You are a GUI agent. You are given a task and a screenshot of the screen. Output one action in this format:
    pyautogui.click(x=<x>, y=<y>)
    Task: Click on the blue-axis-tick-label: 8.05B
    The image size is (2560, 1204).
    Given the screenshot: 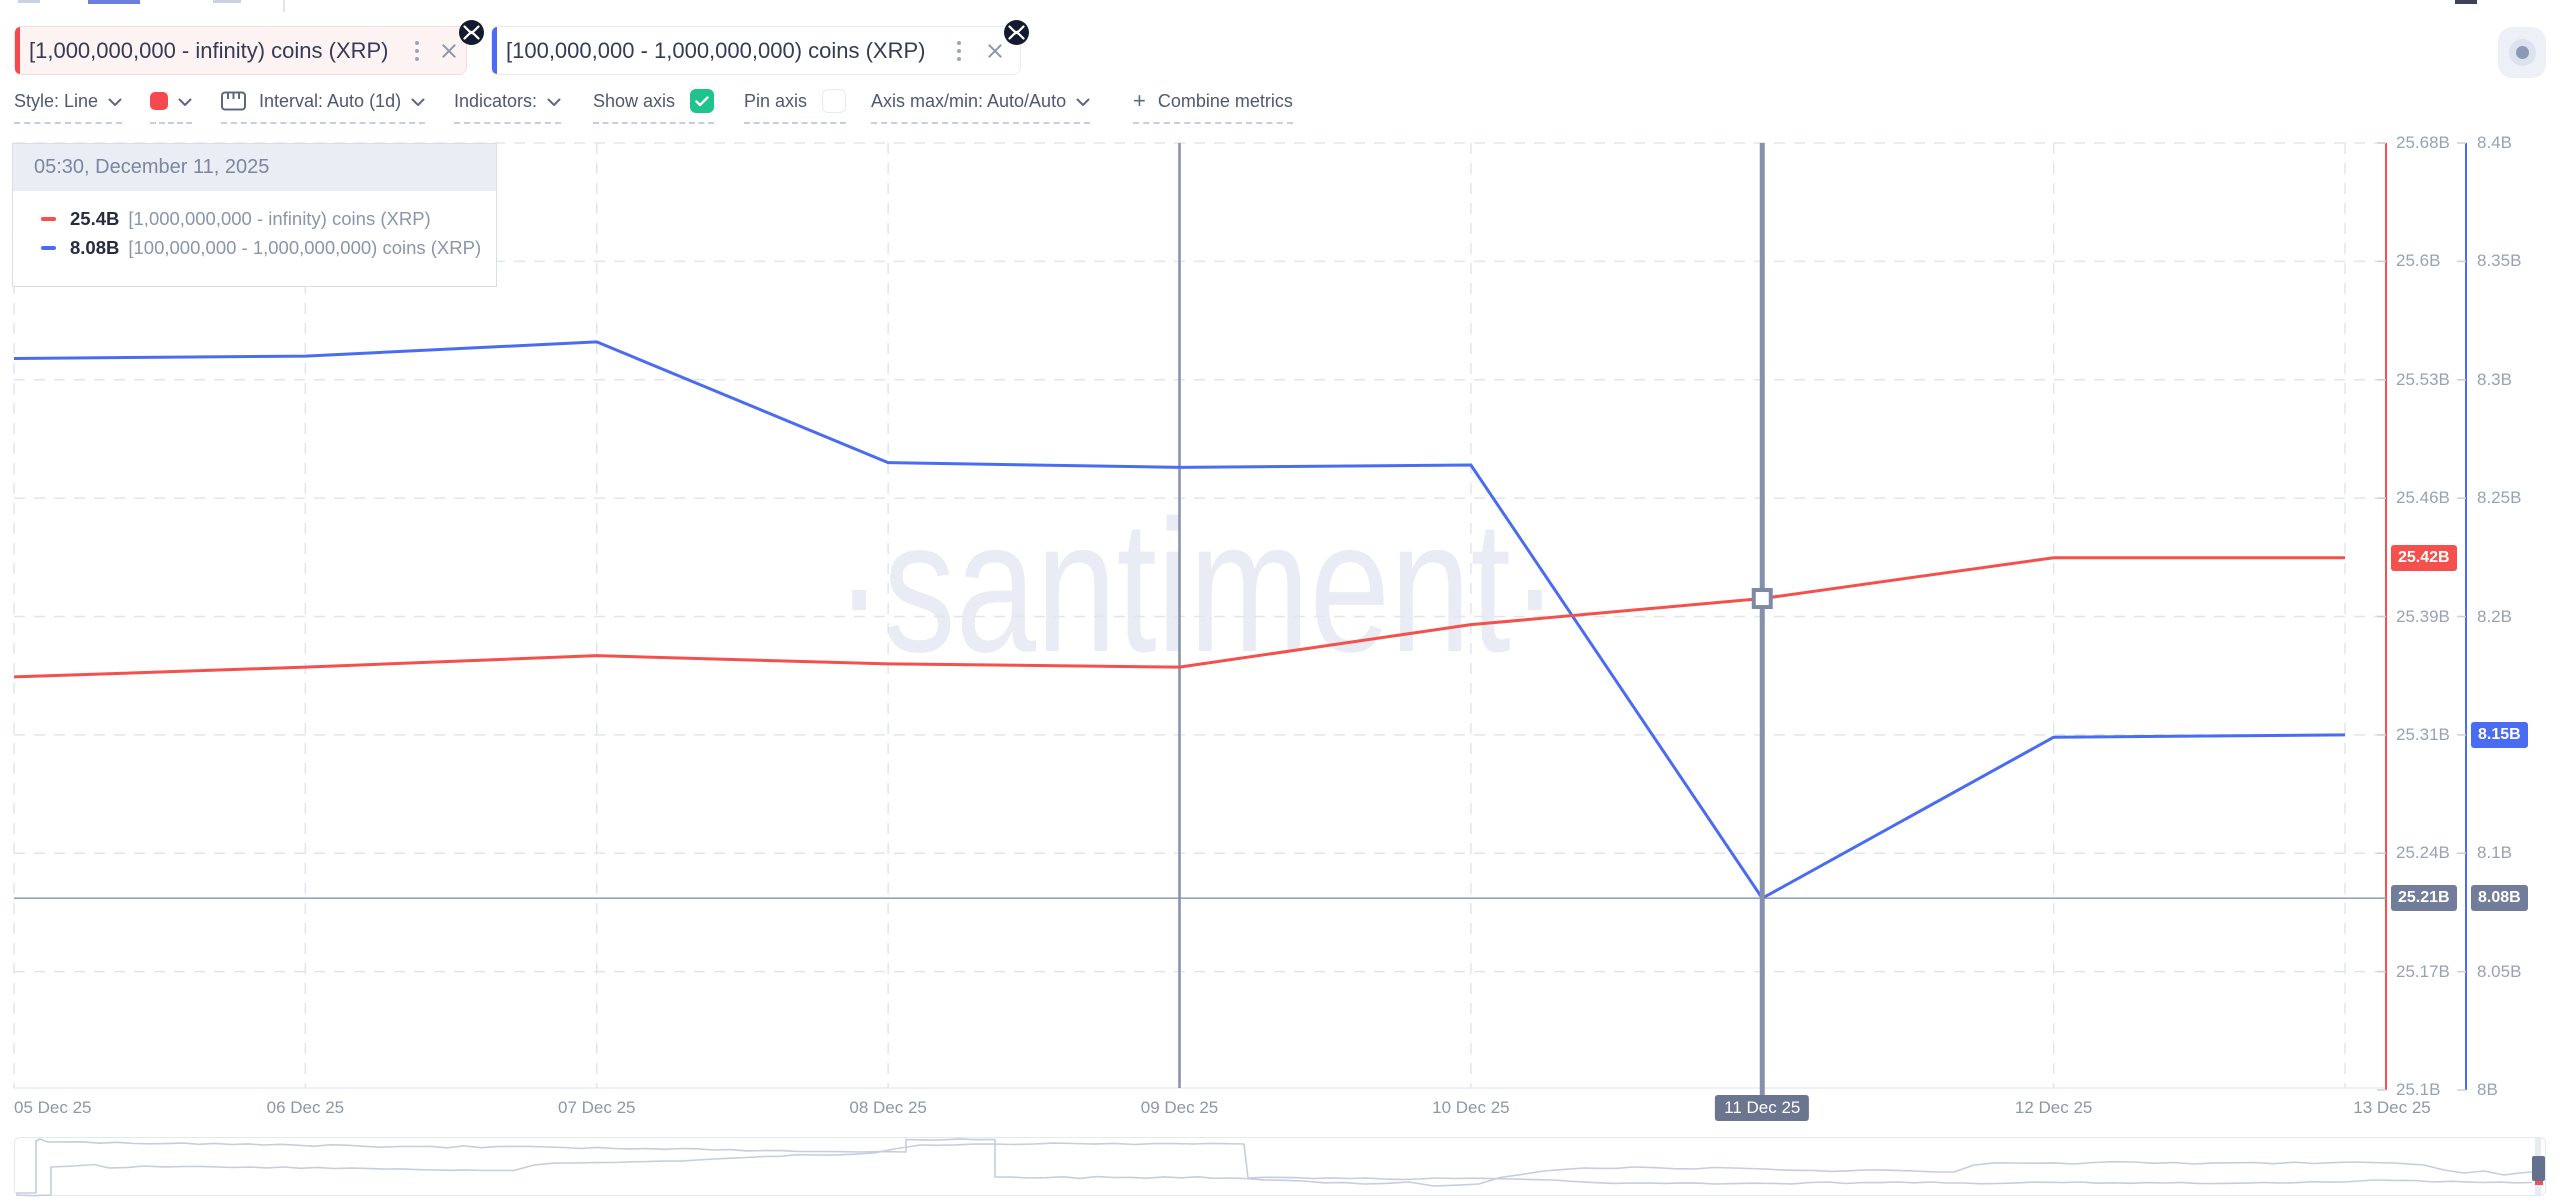 What is the action you would take?
    pyautogui.click(x=2499, y=971)
    